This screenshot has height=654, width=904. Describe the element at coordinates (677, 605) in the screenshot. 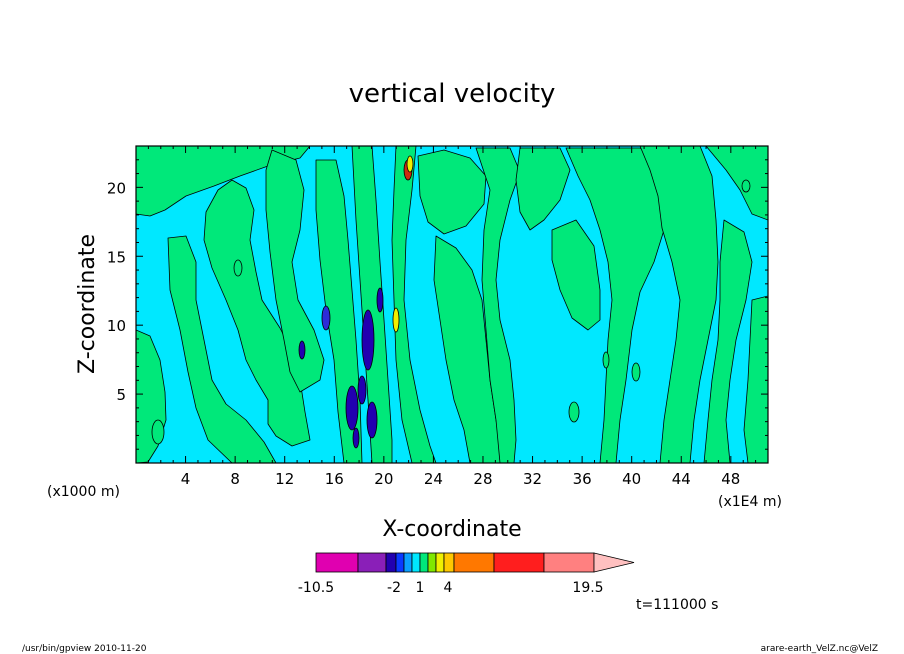

I see `time-label: t=111000 s` at that location.